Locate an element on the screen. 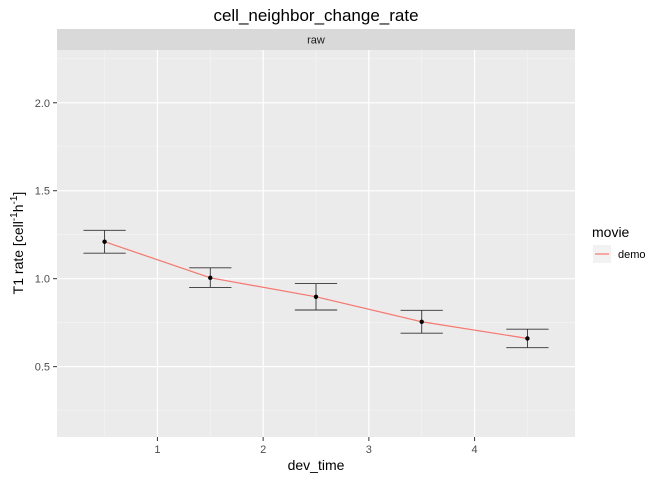 Image resolution: width=672 pixels, height=480 pixels. x-tick-label: 1 is located at coordinates (157, 450).